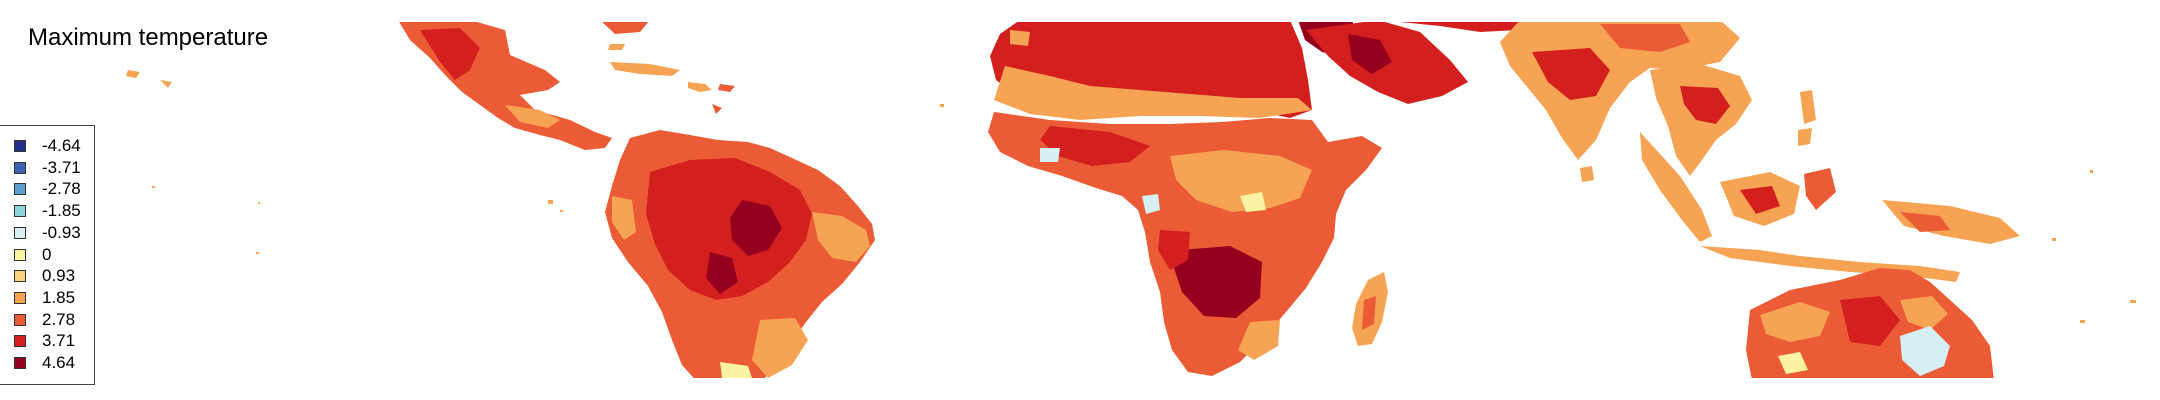  Describe the element at coordinates (1733, 120) in the screenshot. I see `region-southeast-asia` at that location.